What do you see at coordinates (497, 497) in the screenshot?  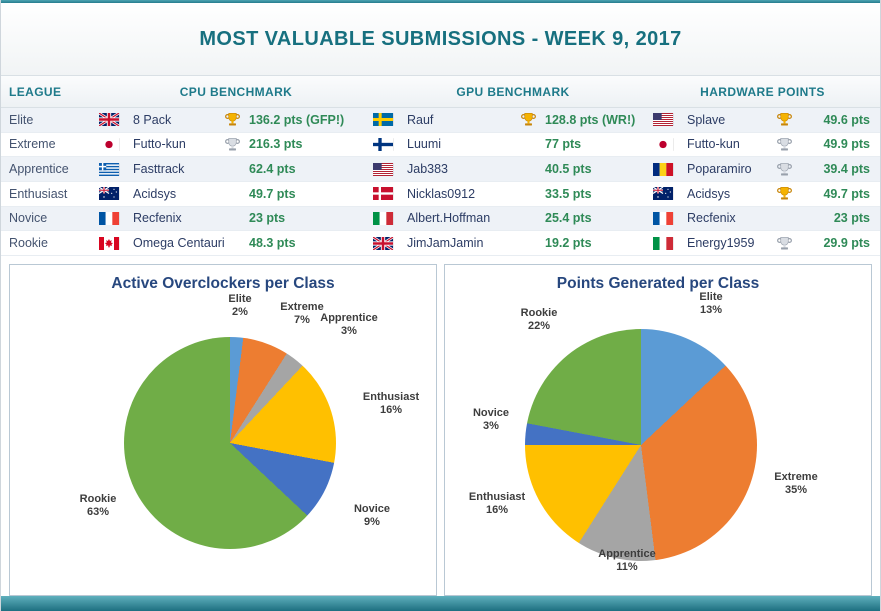 I see `pie-label-category: Enthusiast` at bounding box center [497, 497].